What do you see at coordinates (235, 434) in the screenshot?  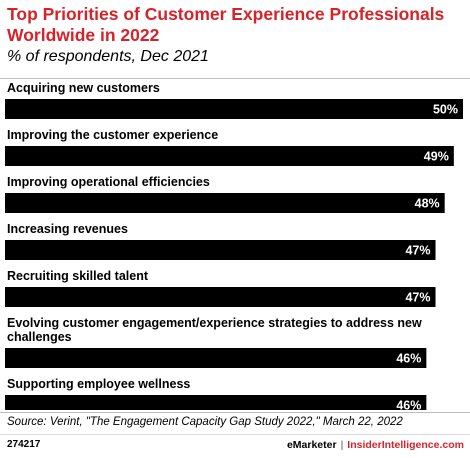 I see `footer-divider` at bounding box center [235, 434].